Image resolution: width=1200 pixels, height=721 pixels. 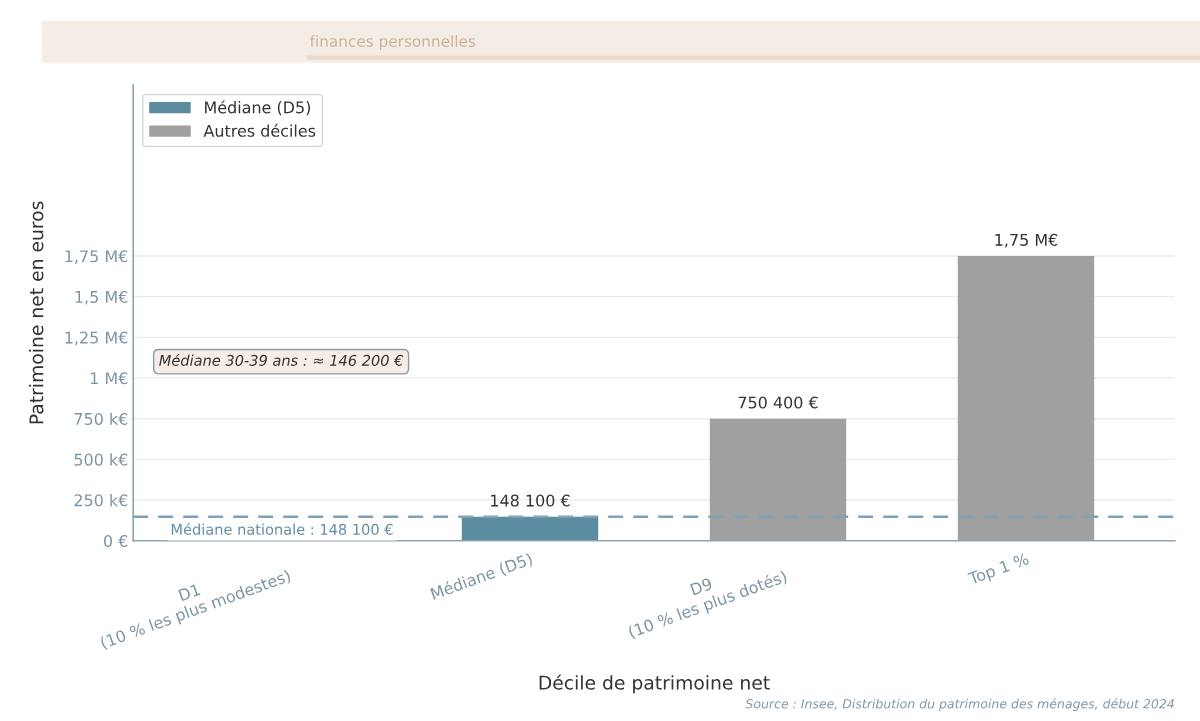 I want to click on source-note: Source : Insee, Distribution du patrimoine des ménages, début 2024, so click(x=959, y=704).